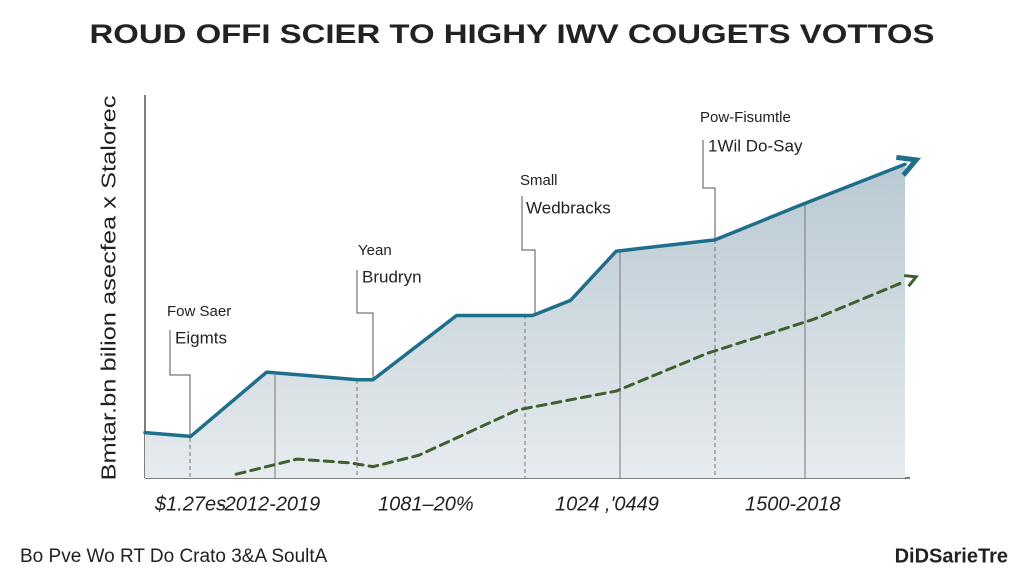 Image resolution: width=1024 pixels, height=576 pixels. Describe the element at coordinates (539, 180) in the screenshot. I see `annotation-title: Small` at that location.